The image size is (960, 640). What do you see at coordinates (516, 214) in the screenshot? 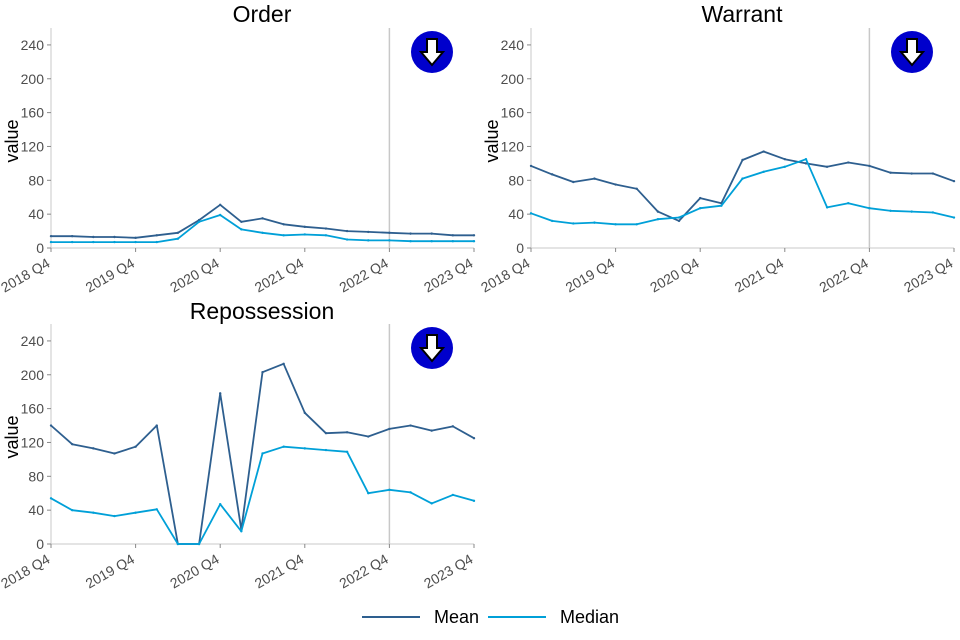
I see `y-tick-label: 40` at bounding box center [516, 214].